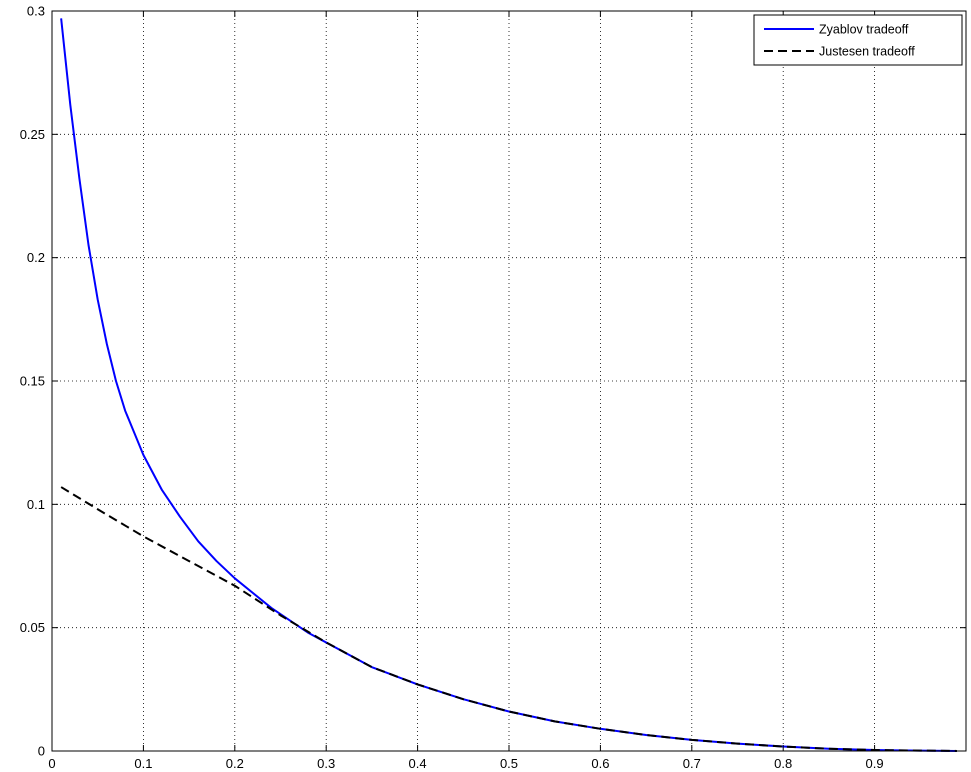  I want to click on x-tick-labels: 0 0.1 0.2 0.3 0.4 0.5 0.6 0.7 0.8 0.9, so click(465, 763).